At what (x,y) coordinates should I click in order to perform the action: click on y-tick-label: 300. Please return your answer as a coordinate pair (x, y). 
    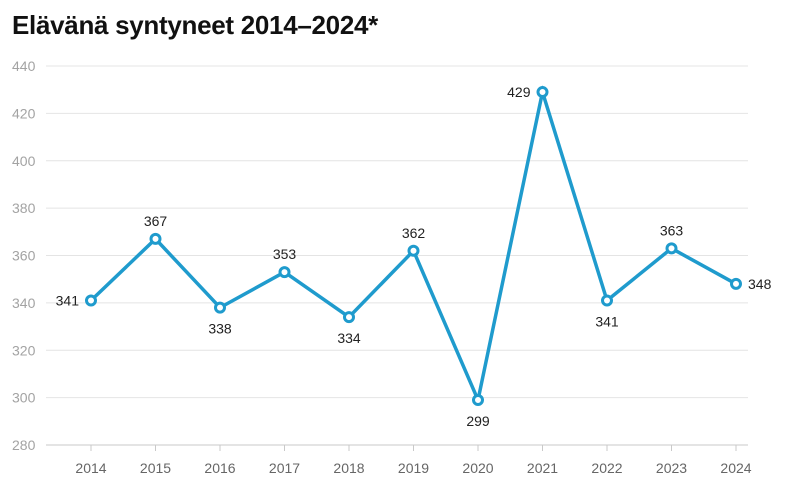
    Looking at the image, I should click on (24, 398).